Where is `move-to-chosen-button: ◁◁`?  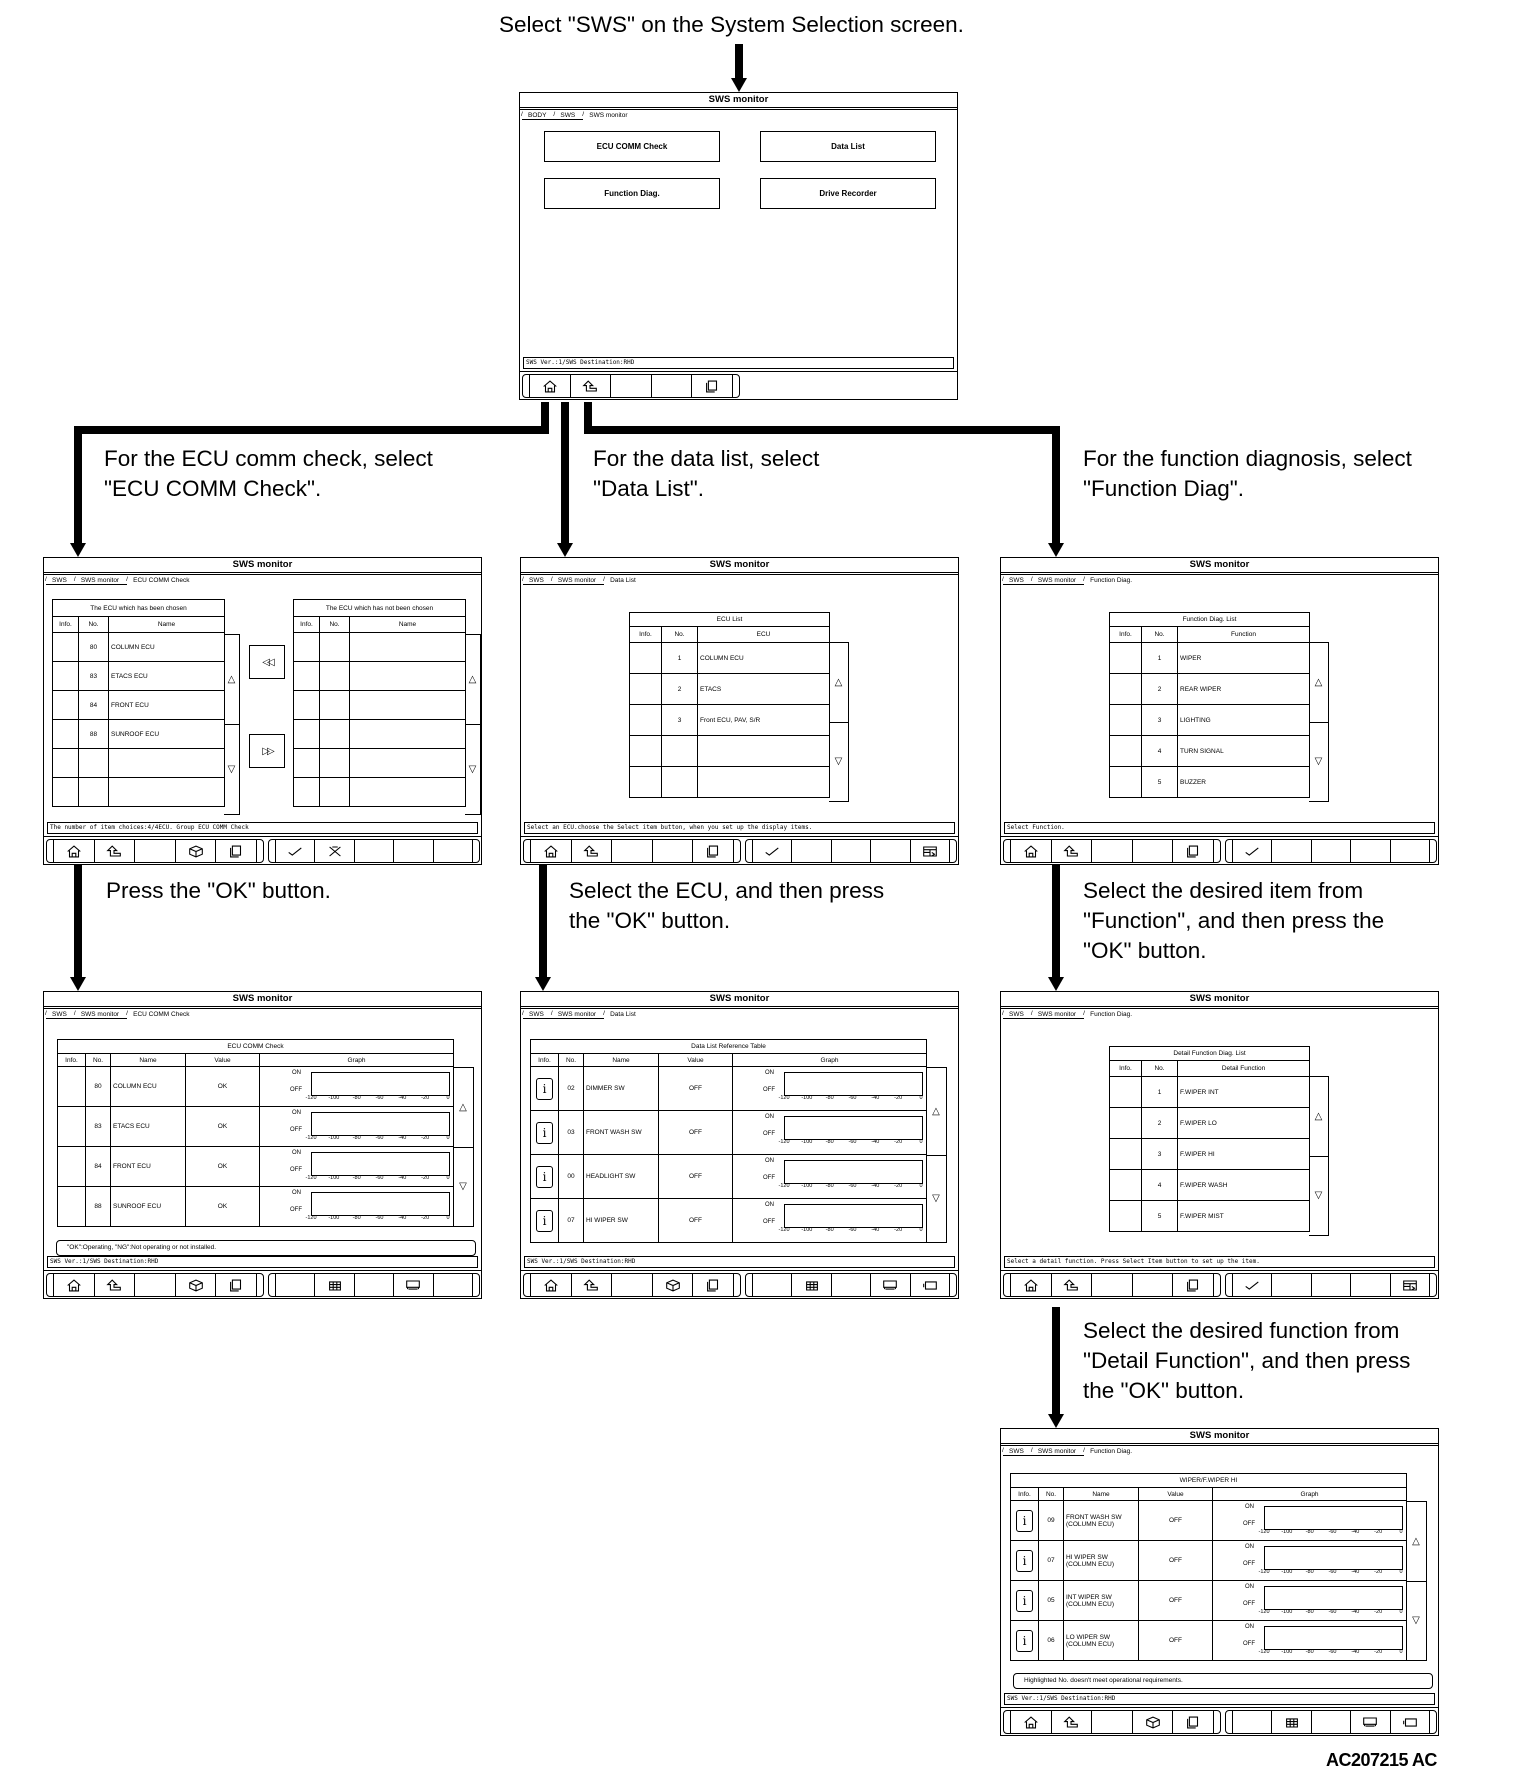
move-to-chosen-button: ◁◁ is located at coordinates (267, 662).